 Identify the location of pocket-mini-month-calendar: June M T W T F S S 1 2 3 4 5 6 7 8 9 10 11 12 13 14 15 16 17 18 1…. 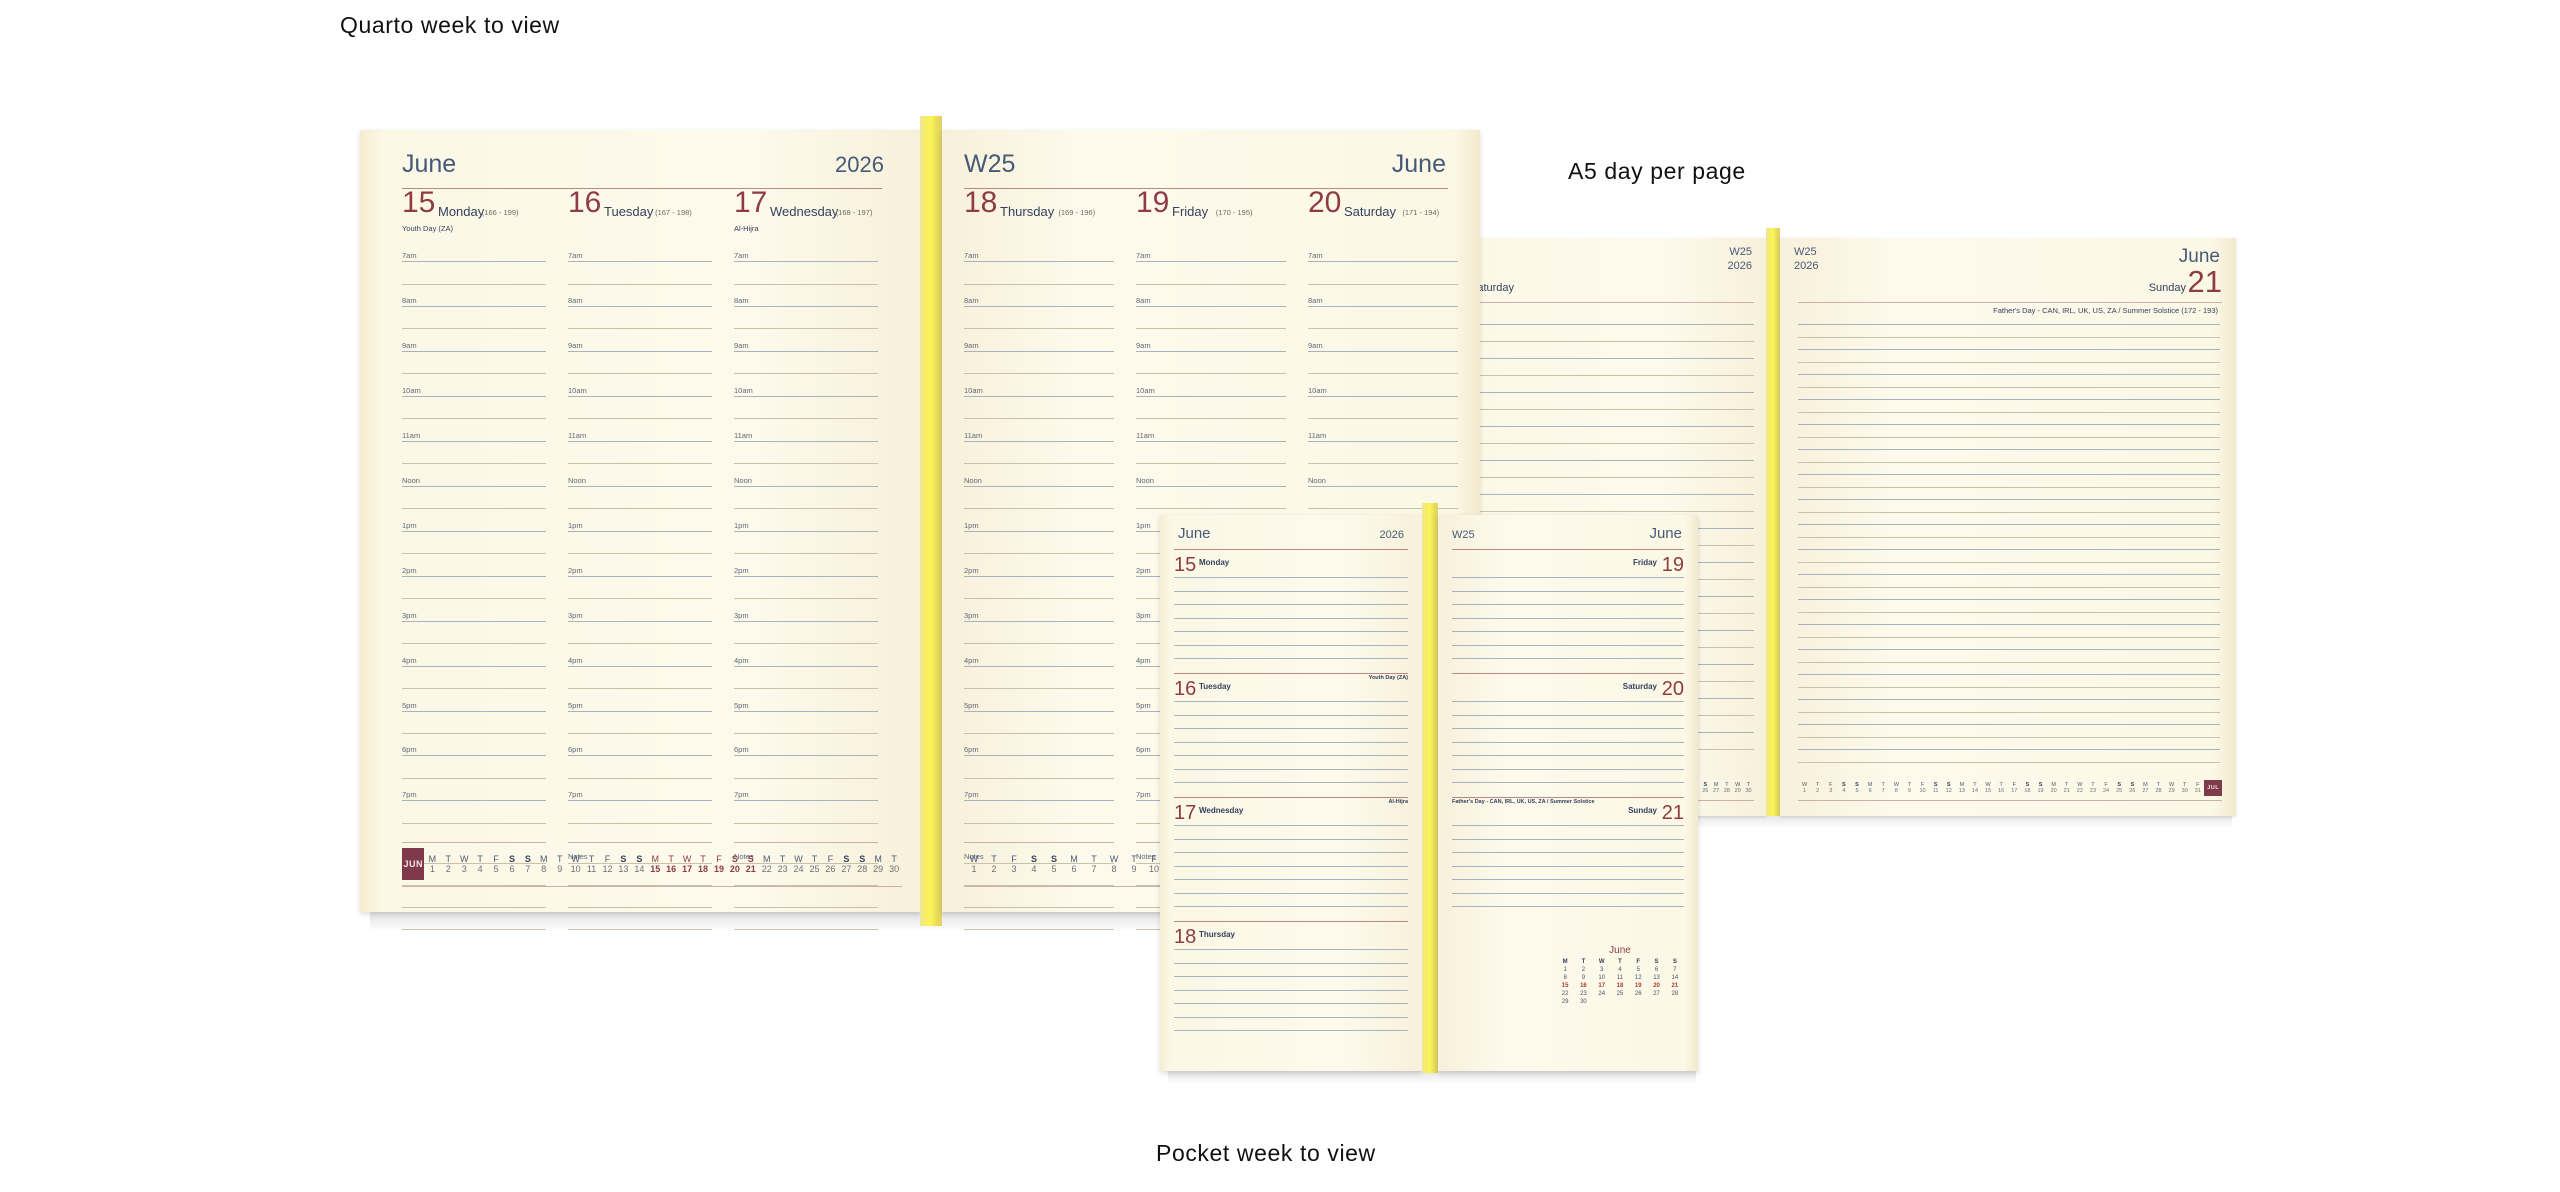
(1620, 1001).